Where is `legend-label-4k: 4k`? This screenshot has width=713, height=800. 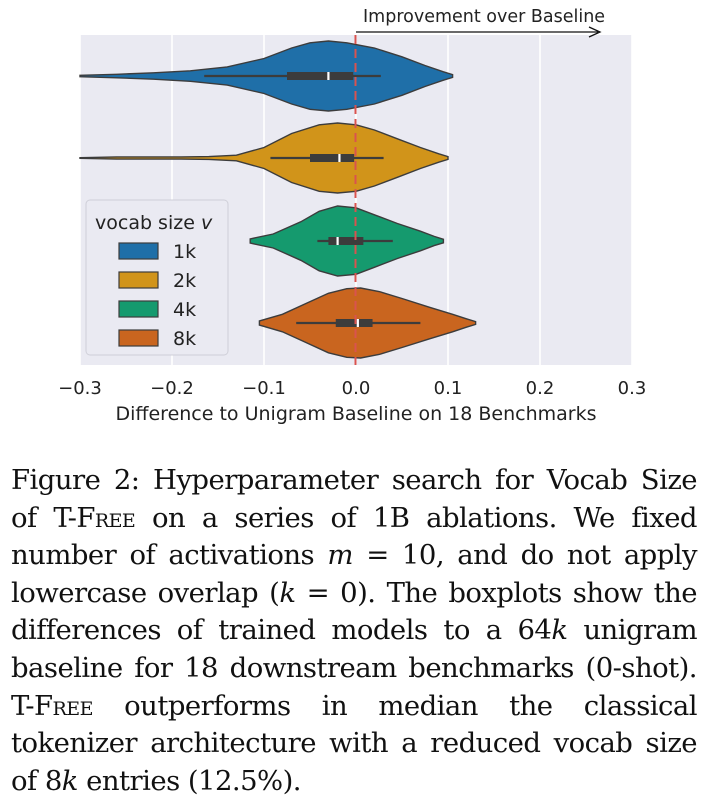
legend-label-4k: 4k is located at coordinates (184, 310).